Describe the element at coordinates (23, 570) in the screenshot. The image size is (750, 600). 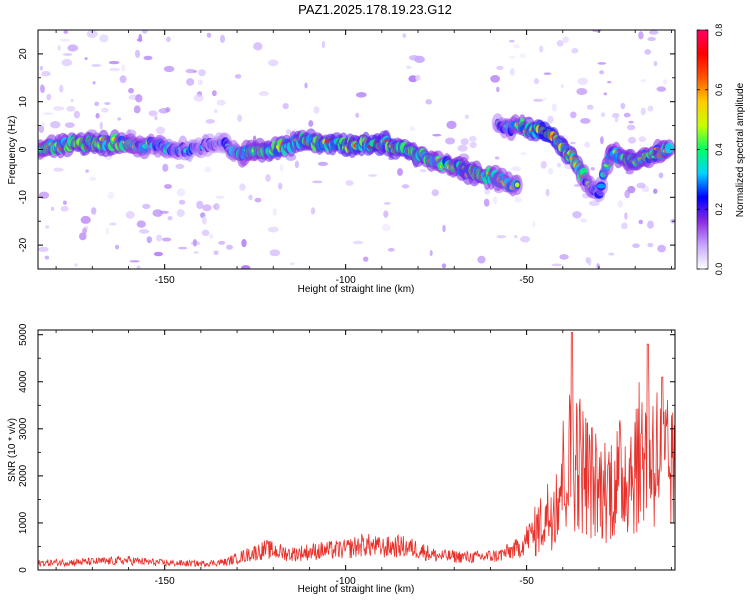
I see `y-tick-label: 0` at that location.